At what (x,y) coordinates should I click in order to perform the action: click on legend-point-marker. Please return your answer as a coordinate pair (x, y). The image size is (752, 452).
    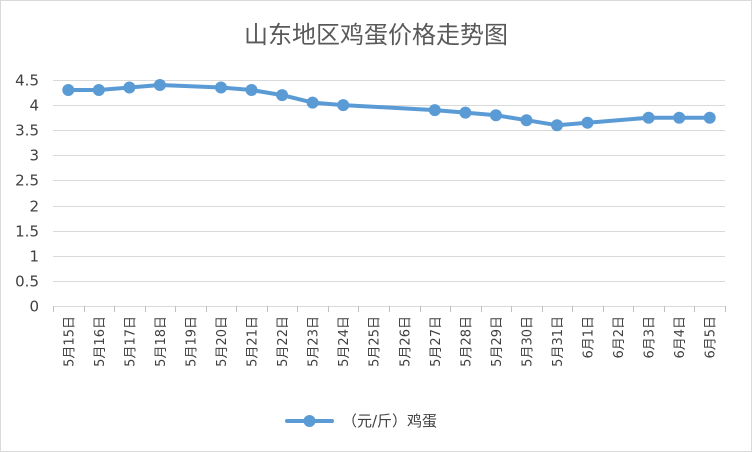
    Looking at the image, I should click on (309, 421).